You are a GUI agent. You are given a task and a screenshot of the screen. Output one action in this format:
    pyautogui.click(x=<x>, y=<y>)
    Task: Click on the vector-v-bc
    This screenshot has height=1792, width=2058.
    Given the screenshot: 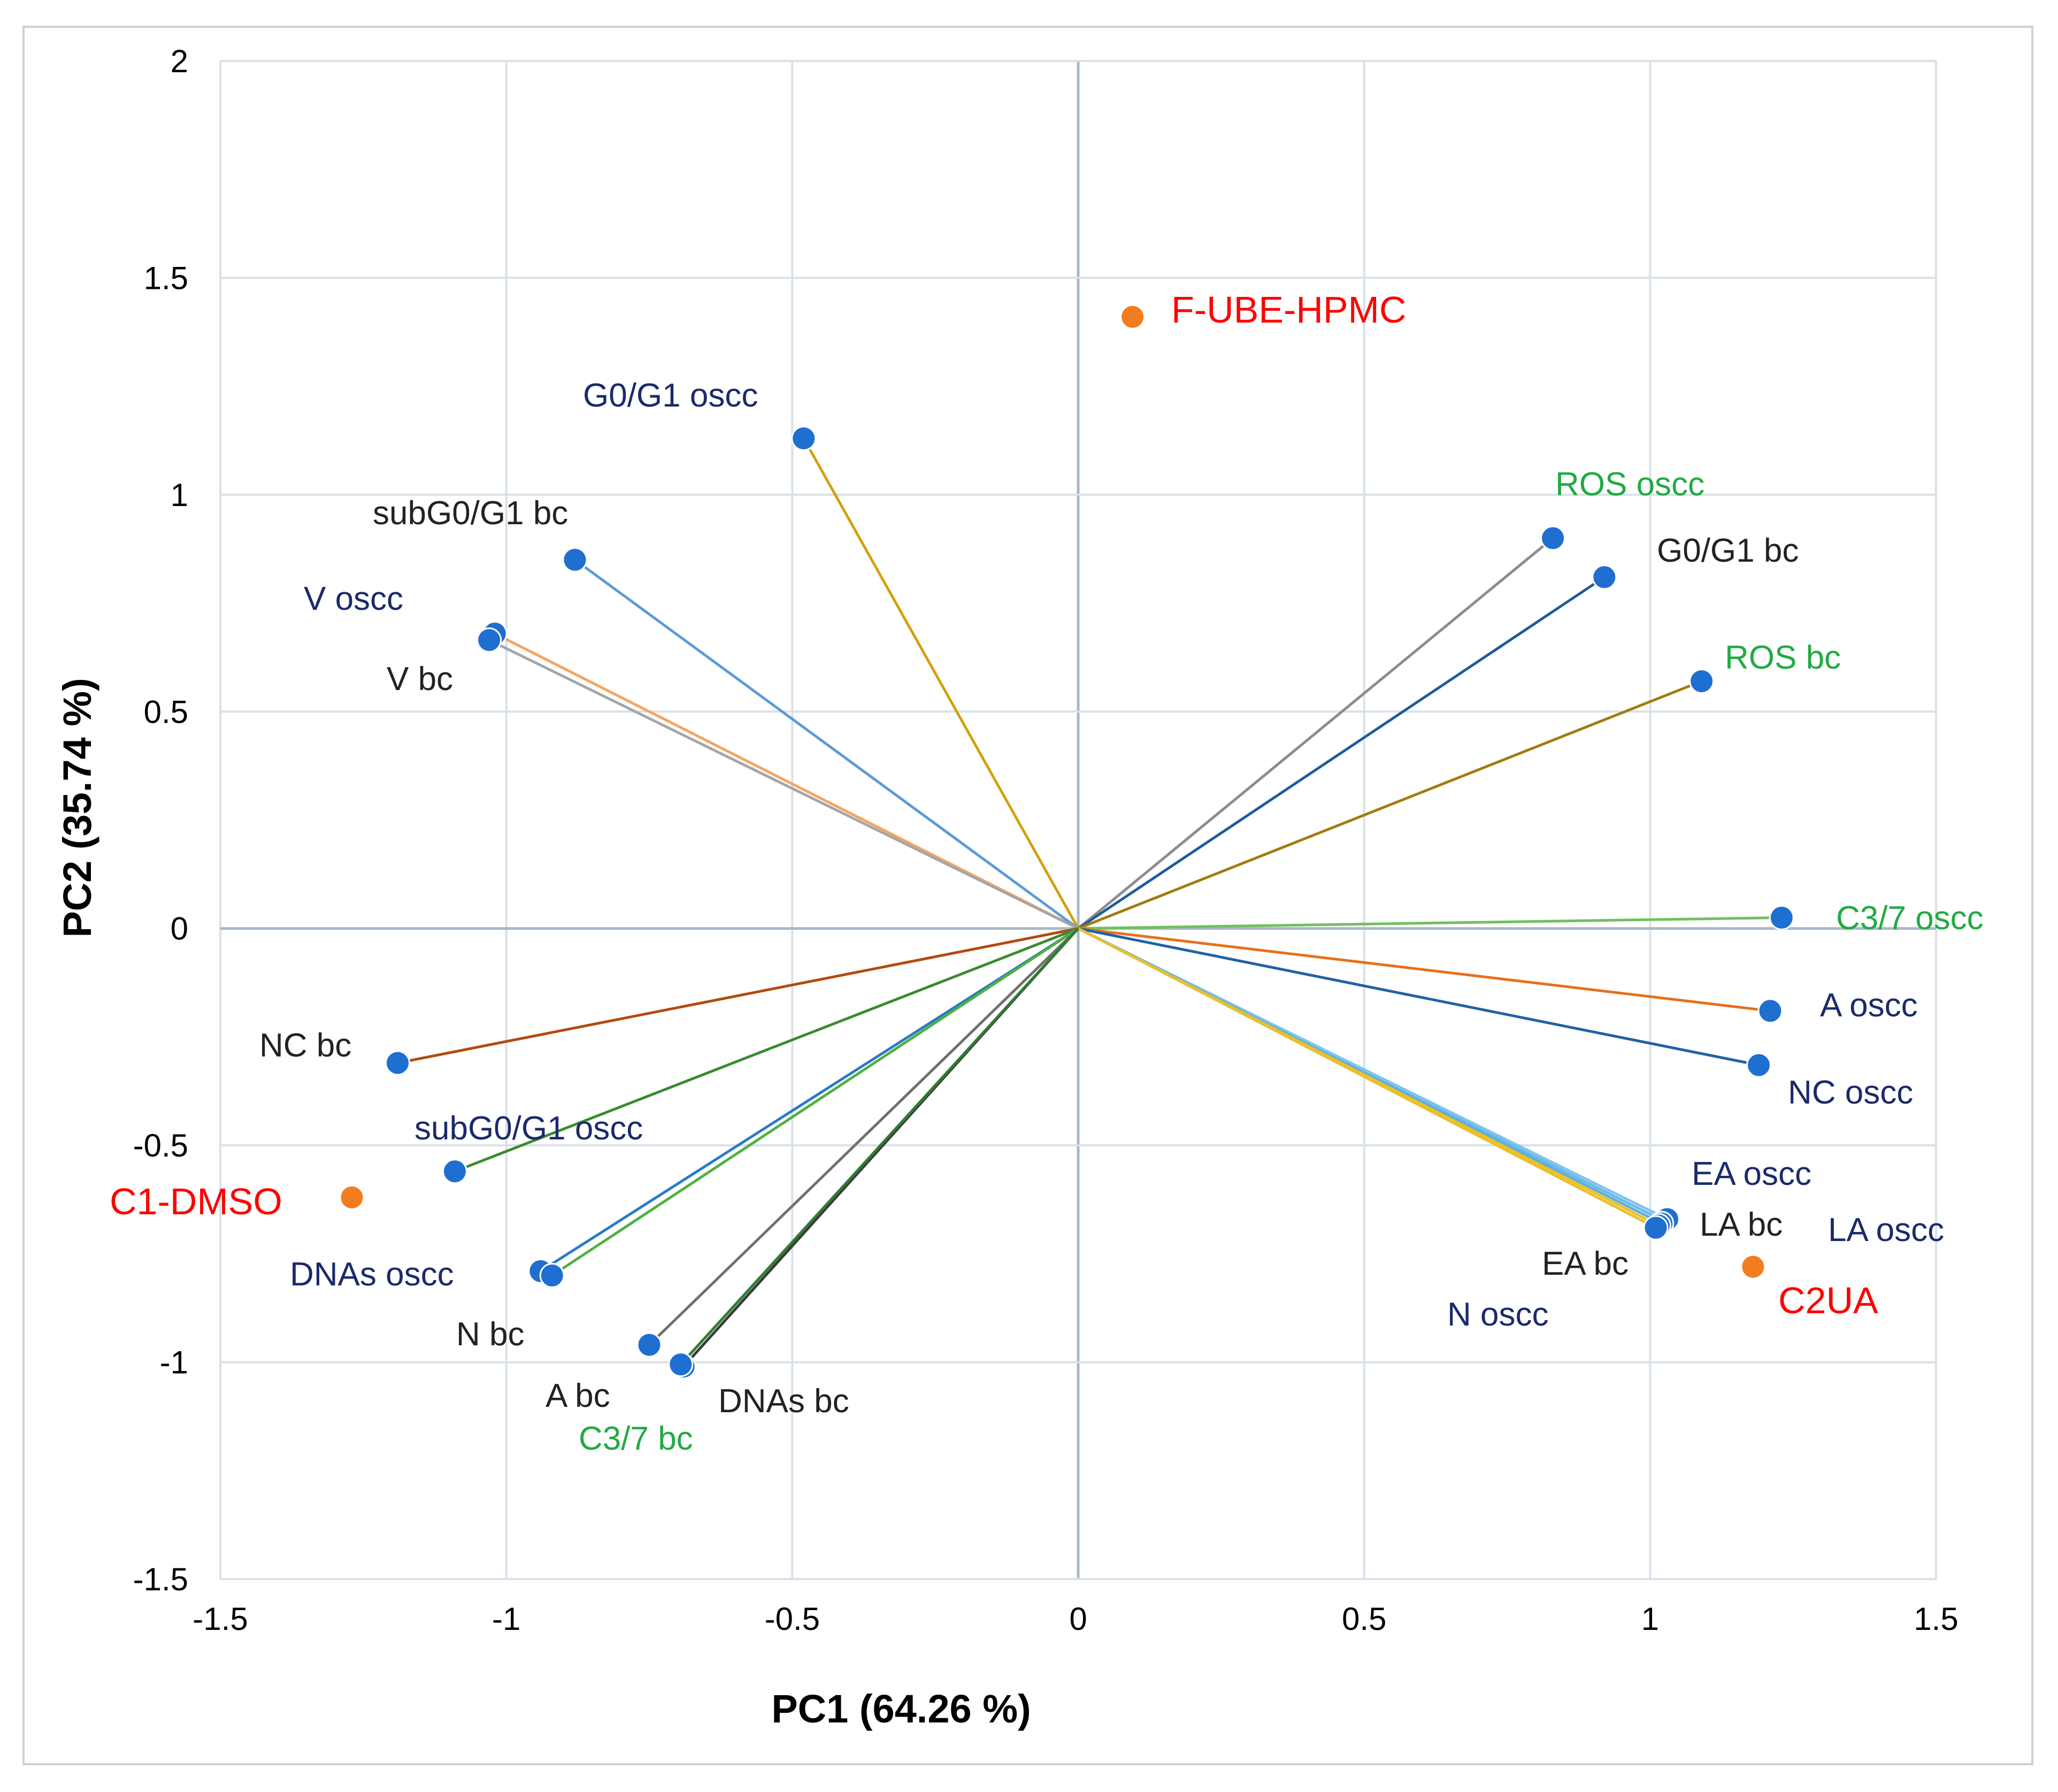 What is the action you would take?
    pyautogui.click(x=783, y=784)
    